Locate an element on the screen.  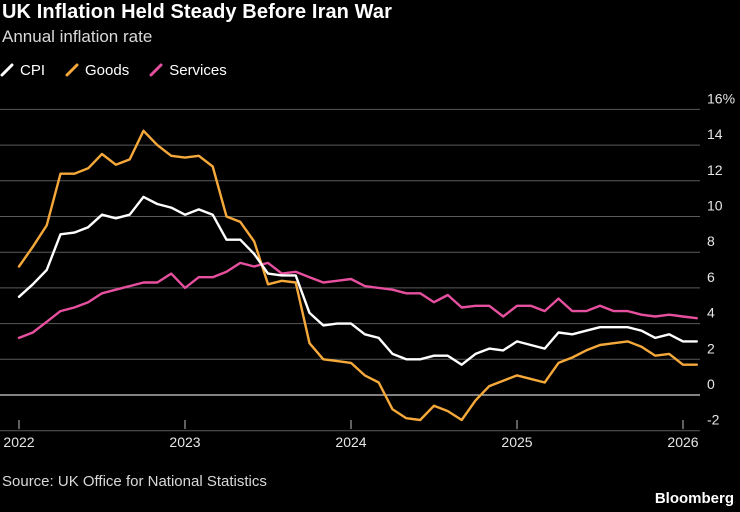
x-tick-label: 2024 is located at coordinates (350, 442).